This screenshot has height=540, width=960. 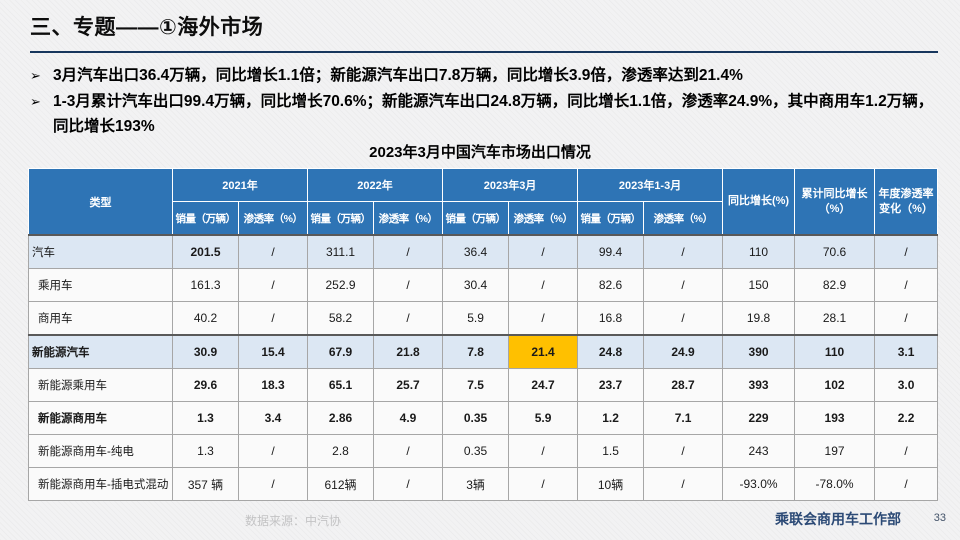 What do you see at coordinates (906, 202) in the screenshot?
I see `tail-header: 年度渗透率变化（%）` at bounding box center [906, 202].